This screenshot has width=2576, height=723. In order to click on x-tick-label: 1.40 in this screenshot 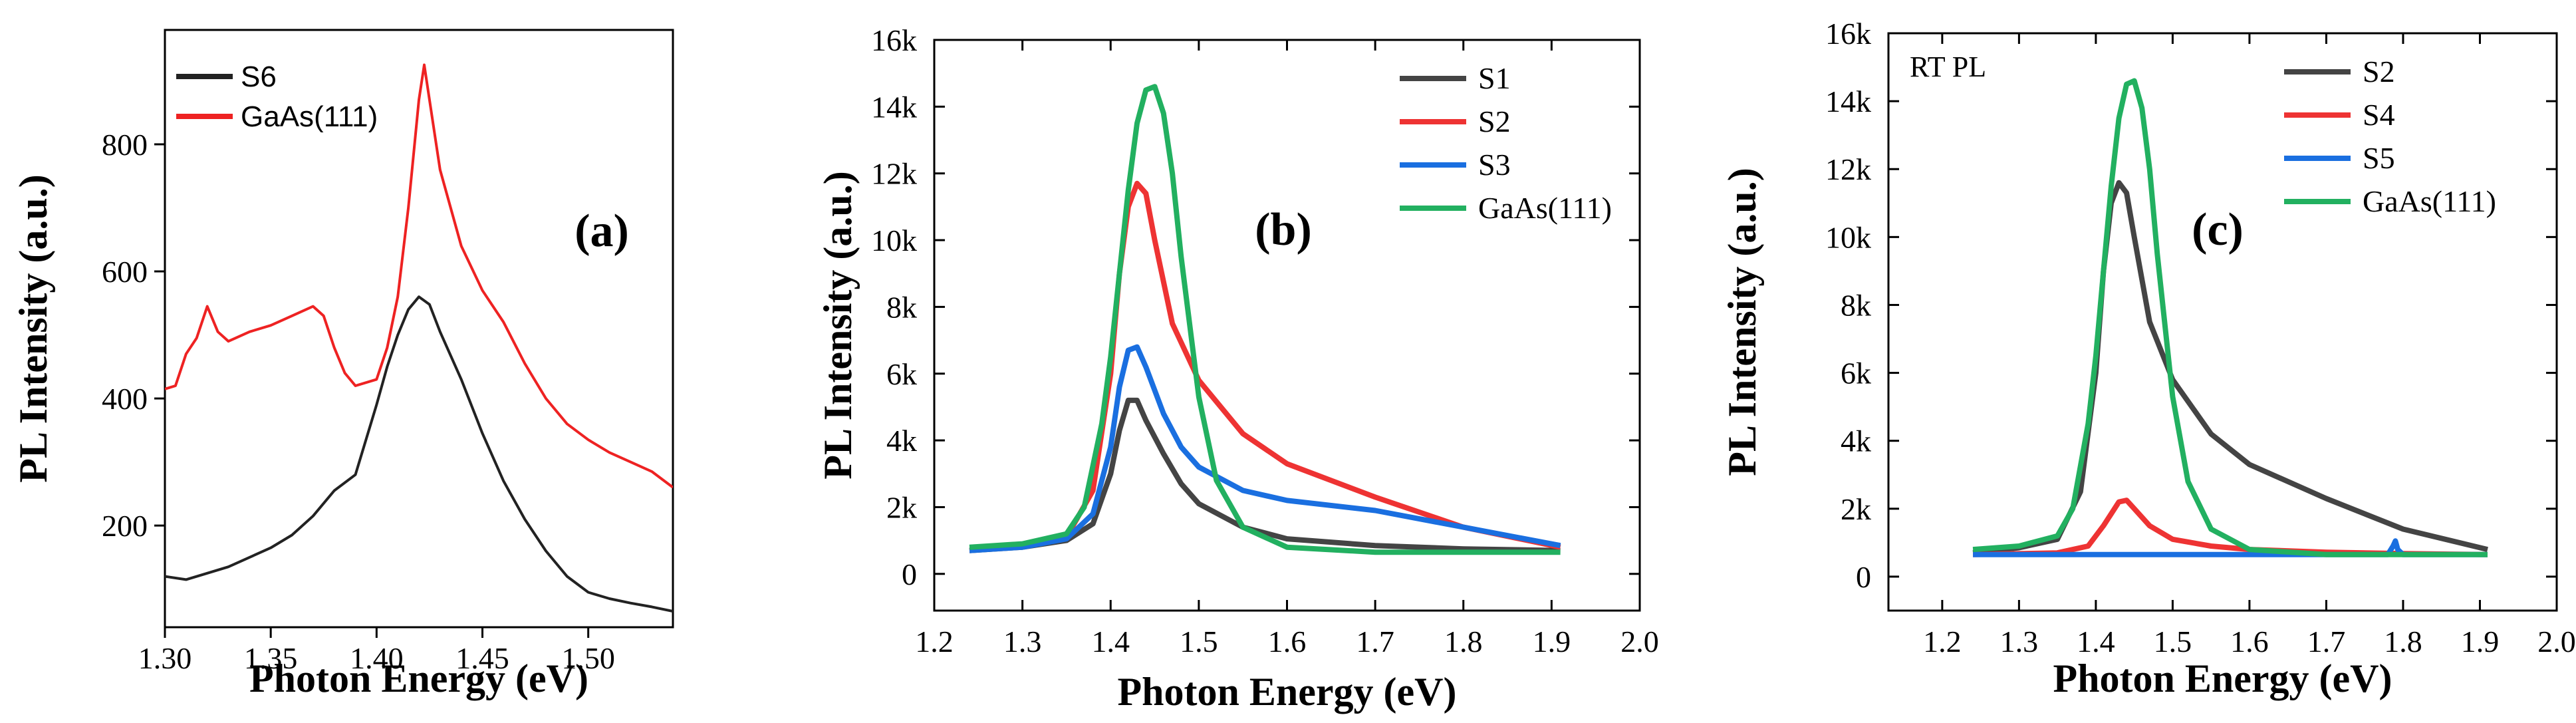, I will do `click(377, 658)`.